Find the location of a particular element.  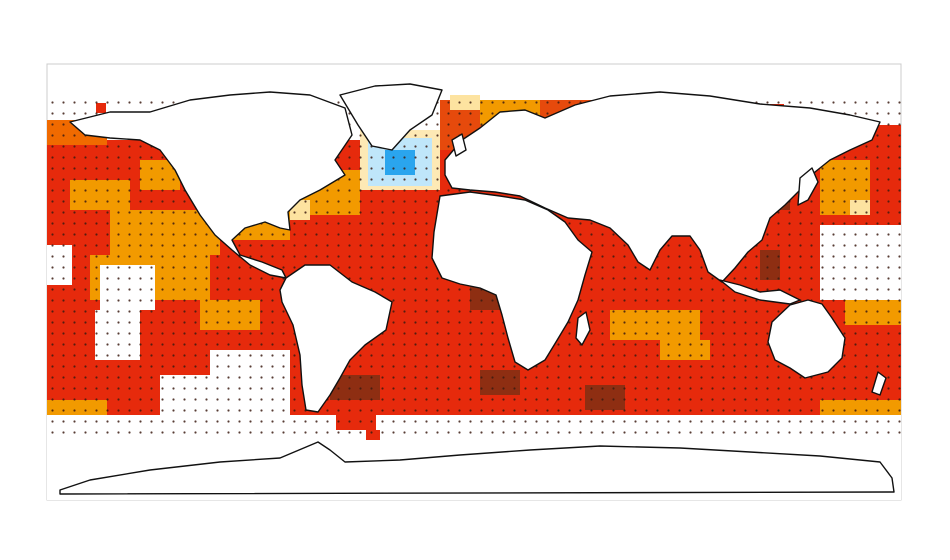

south-america is located at coordinates (336, 338).